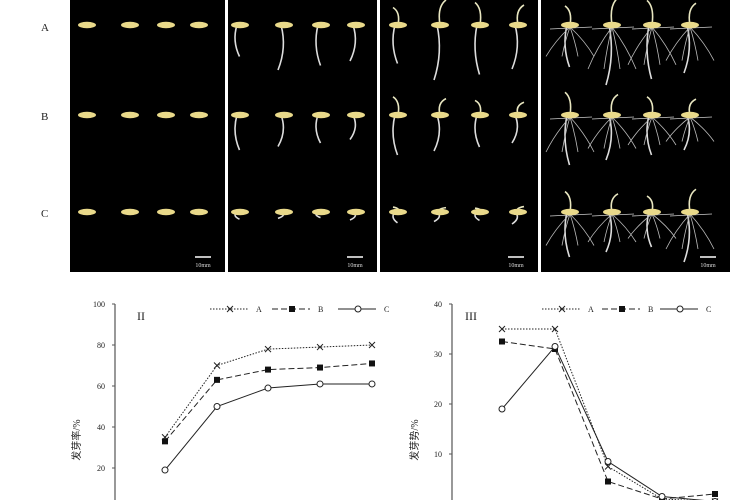  I want to click on y-tick-label: 80, so click(101, 345).